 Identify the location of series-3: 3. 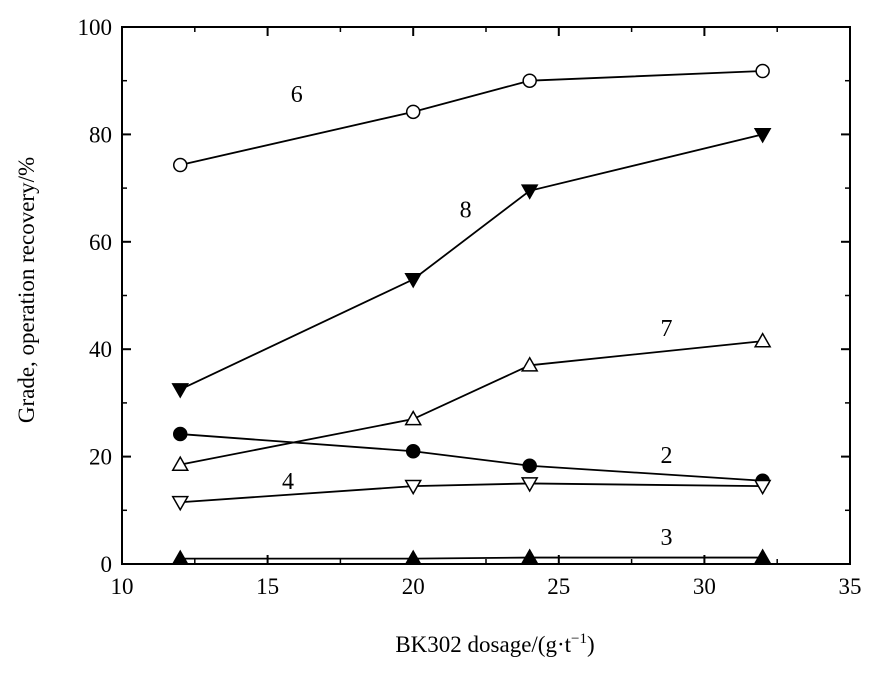
(471, 545).